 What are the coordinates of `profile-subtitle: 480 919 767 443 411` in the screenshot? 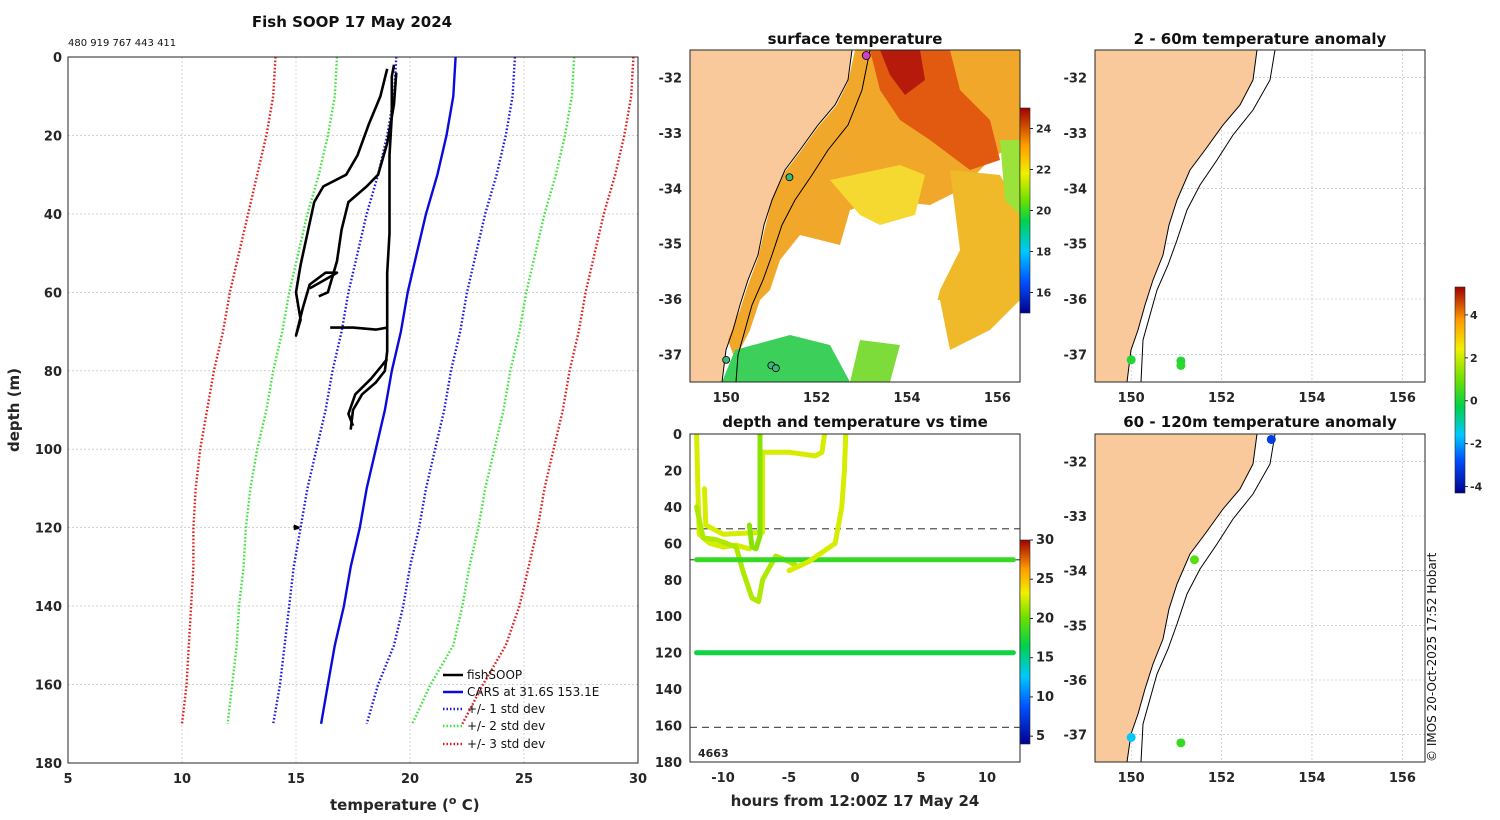 It's located at (122, 43).